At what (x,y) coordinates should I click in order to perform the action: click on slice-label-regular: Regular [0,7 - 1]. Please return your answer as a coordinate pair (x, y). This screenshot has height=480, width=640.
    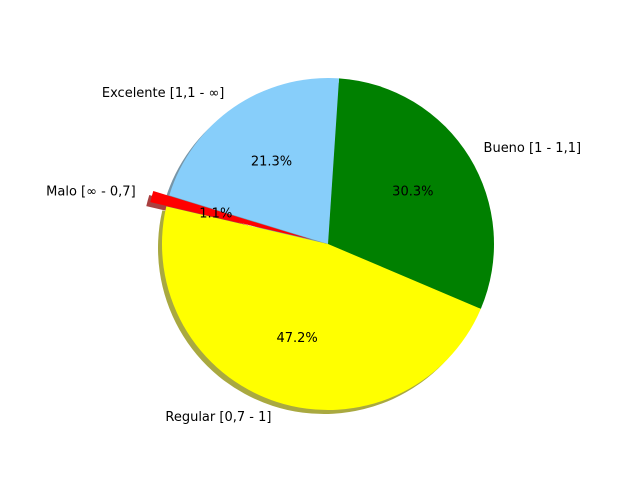
    Looking at the image, I should click on (218, 417).